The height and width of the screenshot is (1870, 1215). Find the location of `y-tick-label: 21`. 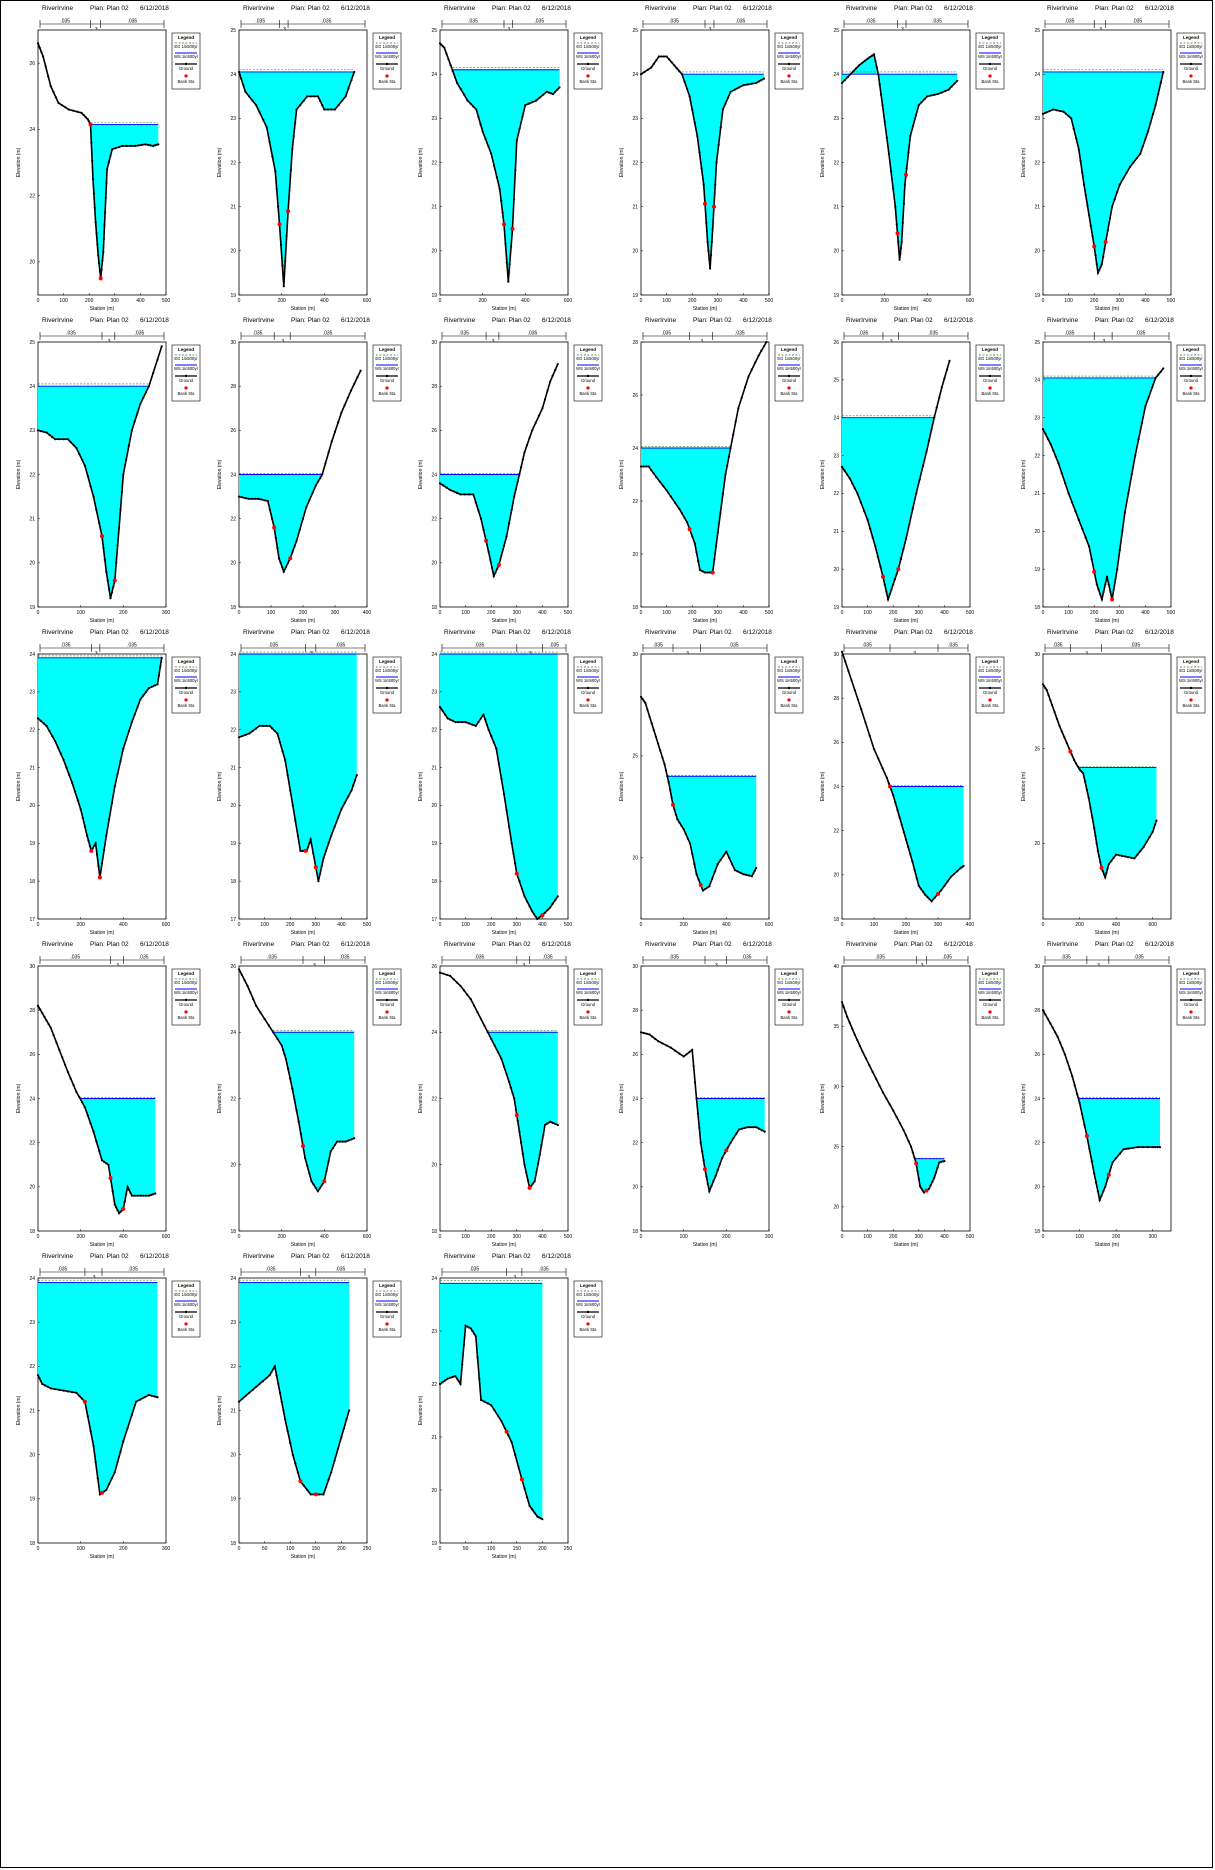

y-tick-label: 21 is located at coordinates (434, 1438).